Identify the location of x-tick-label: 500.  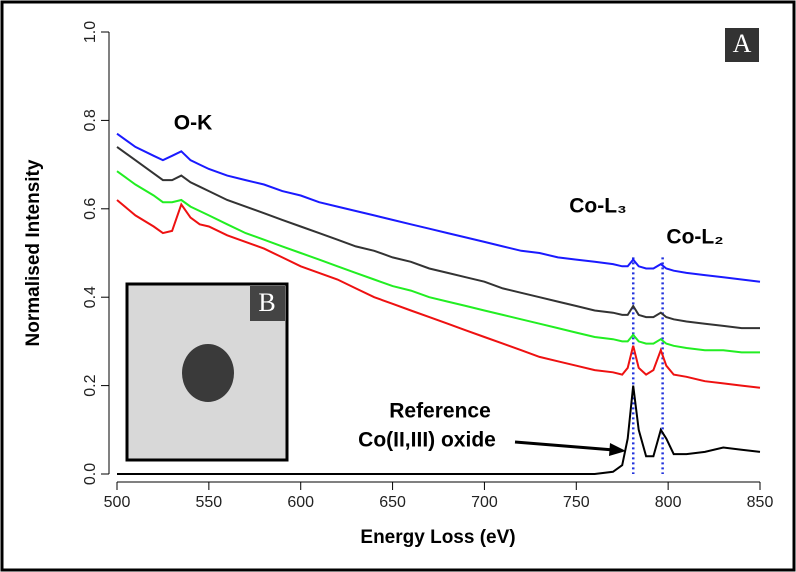
(117, 502).